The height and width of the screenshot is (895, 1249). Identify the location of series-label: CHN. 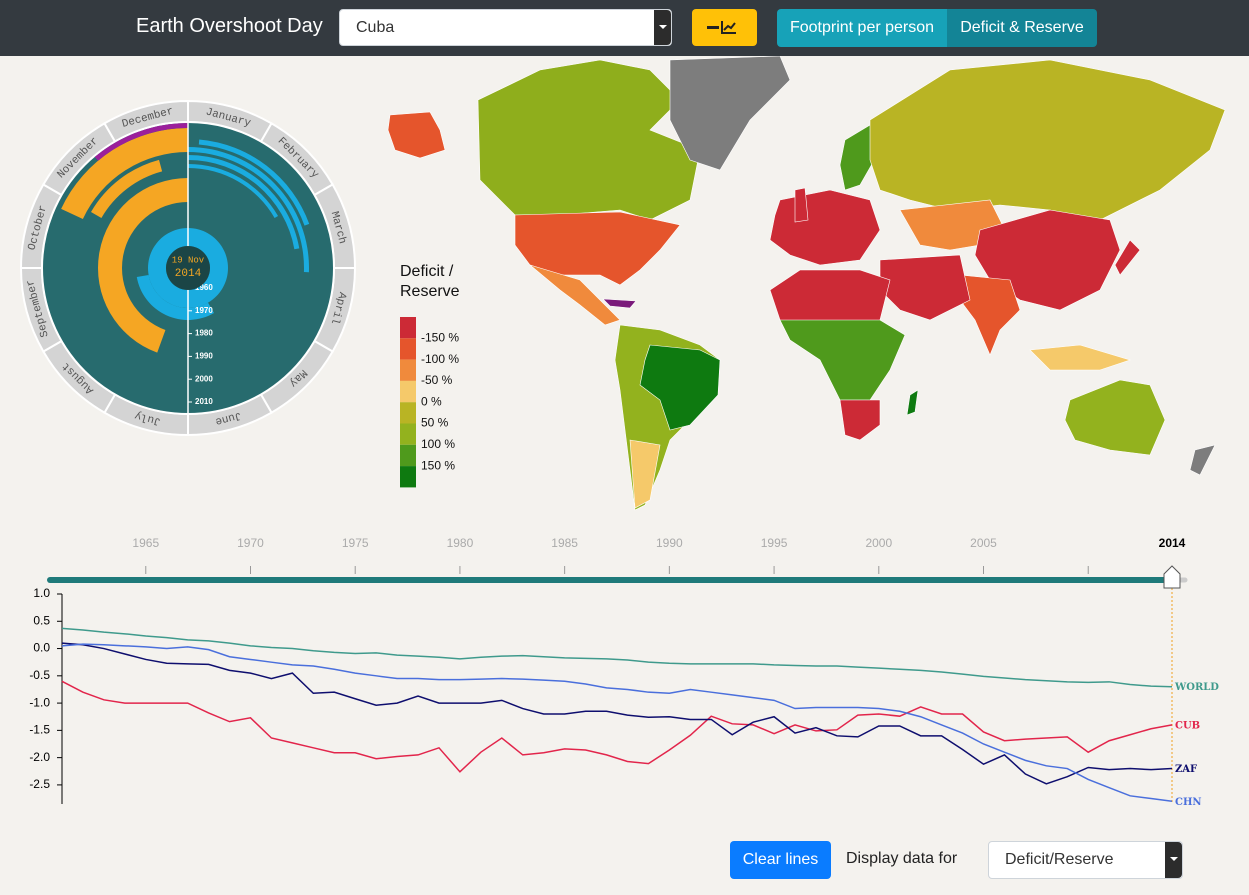
(1188, 802).